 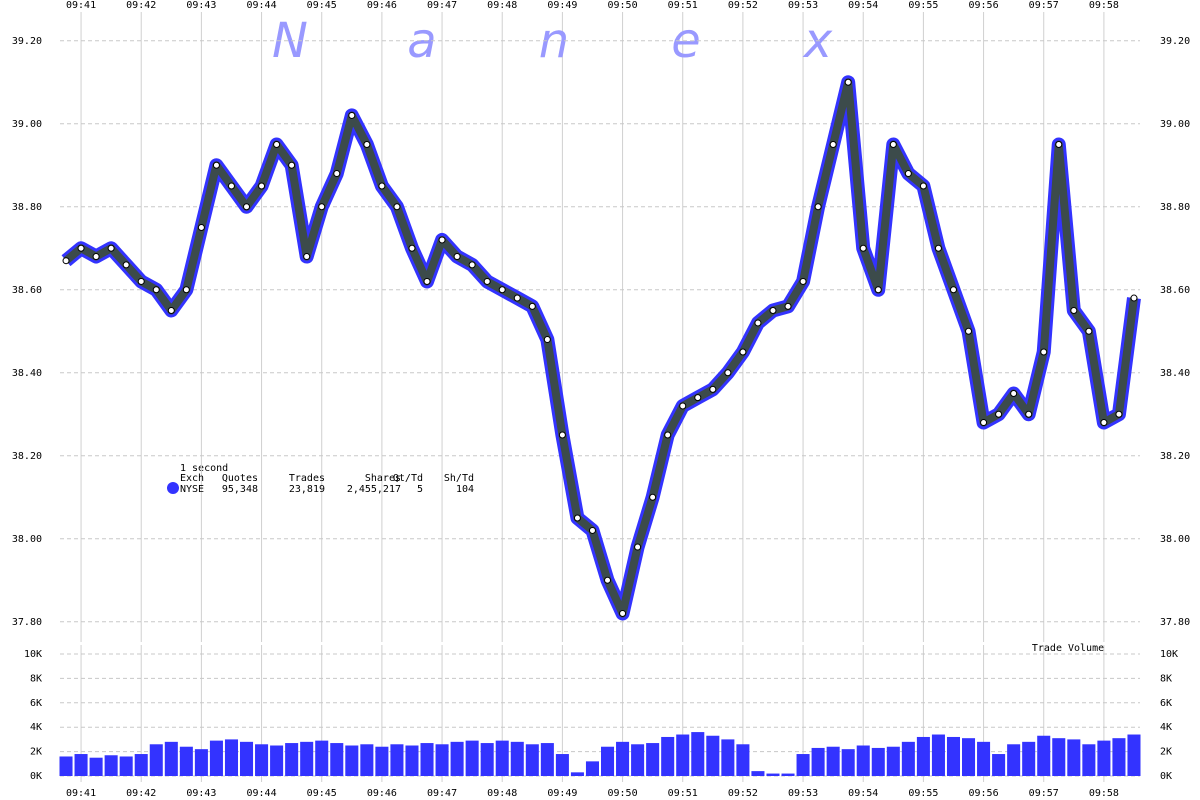 What do you see at coordinates (1166, 727) in the screenshot?
I see `y-tick-label-right: 4K` at bounding box center [1166, 727].